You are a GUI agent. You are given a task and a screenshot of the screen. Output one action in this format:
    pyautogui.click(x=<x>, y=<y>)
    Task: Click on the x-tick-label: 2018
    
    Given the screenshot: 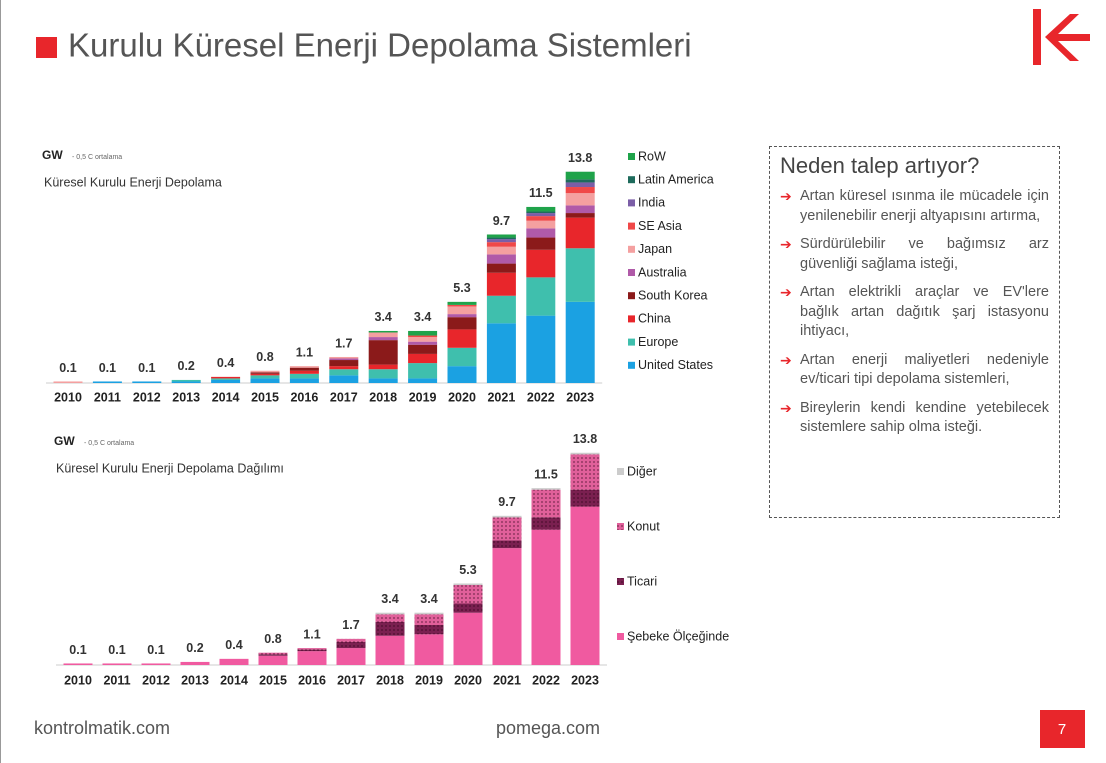 What is the action you would take?
    pyautogui.click(x=390, y=680)
    